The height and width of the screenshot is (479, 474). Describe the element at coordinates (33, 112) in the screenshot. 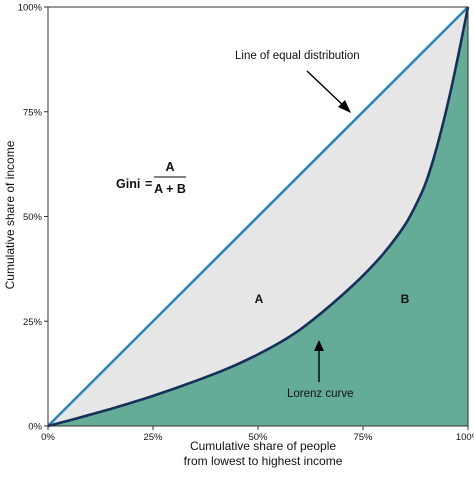

I see `y-tick-label: 75%` at that location.